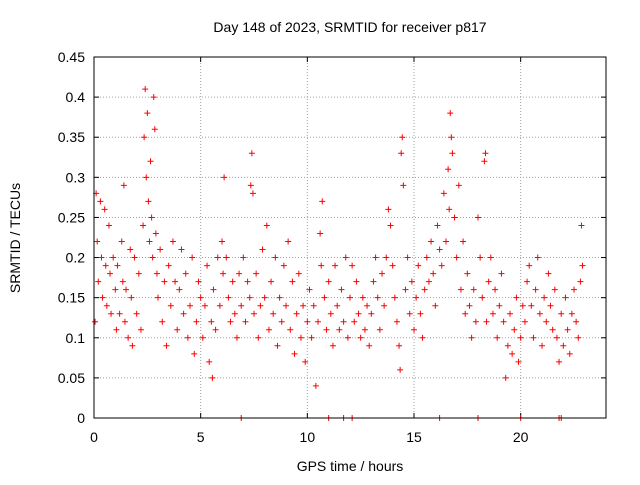 This screenshot has height=485, width=640. What do you see at coordinates (94, 437) in the screenshot?
I see `x-tick-label: 0` at bounding box center [94, 437].